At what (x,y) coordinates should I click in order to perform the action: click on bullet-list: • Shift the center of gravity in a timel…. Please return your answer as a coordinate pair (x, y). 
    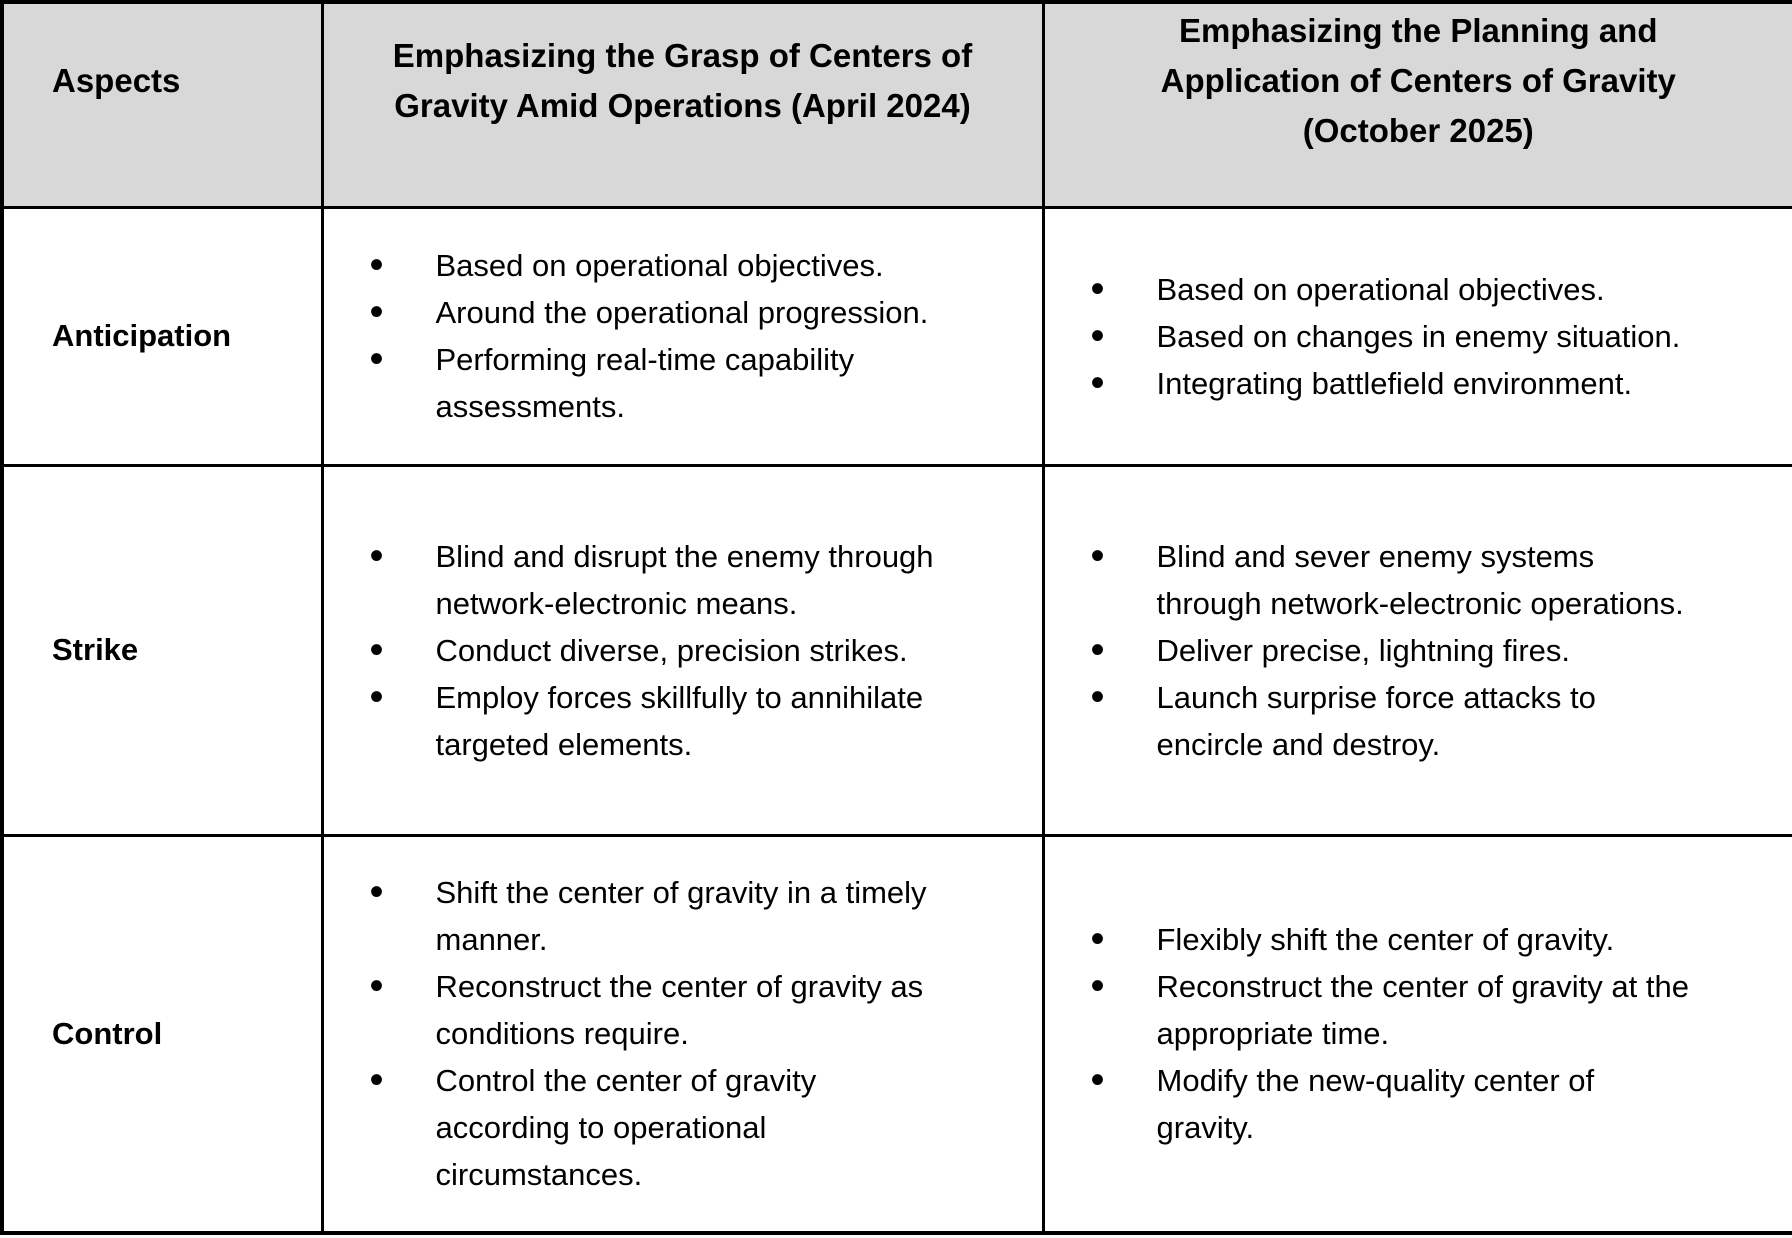
    Looking at the image, I should click on (675, 1033).